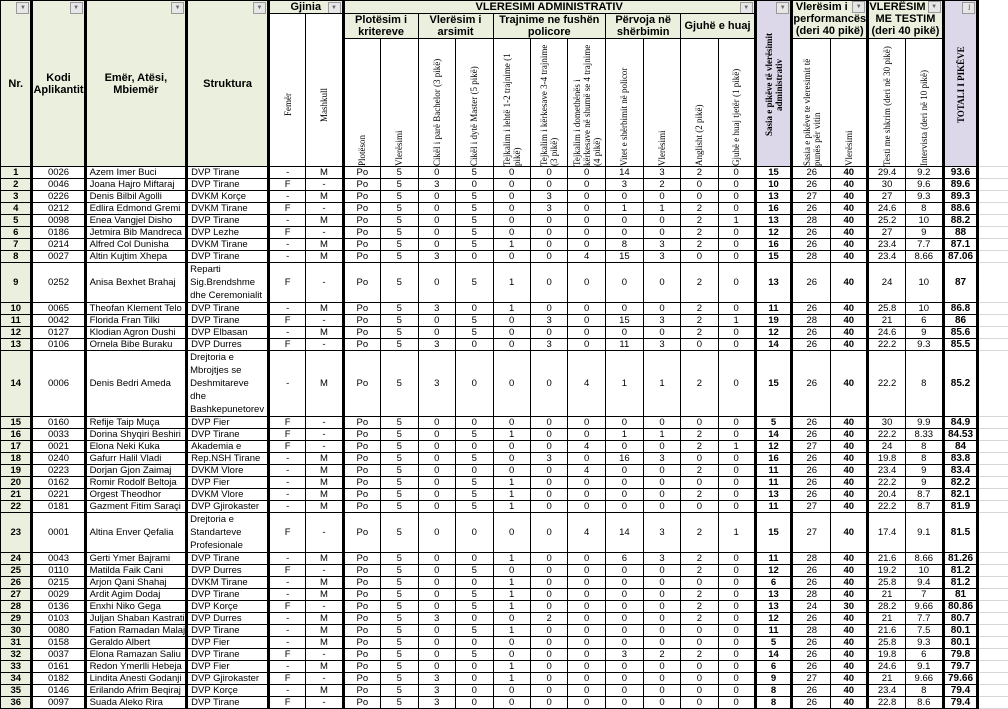  I want to click on cell-test-shkrim: 22.8, so click(887, 703).